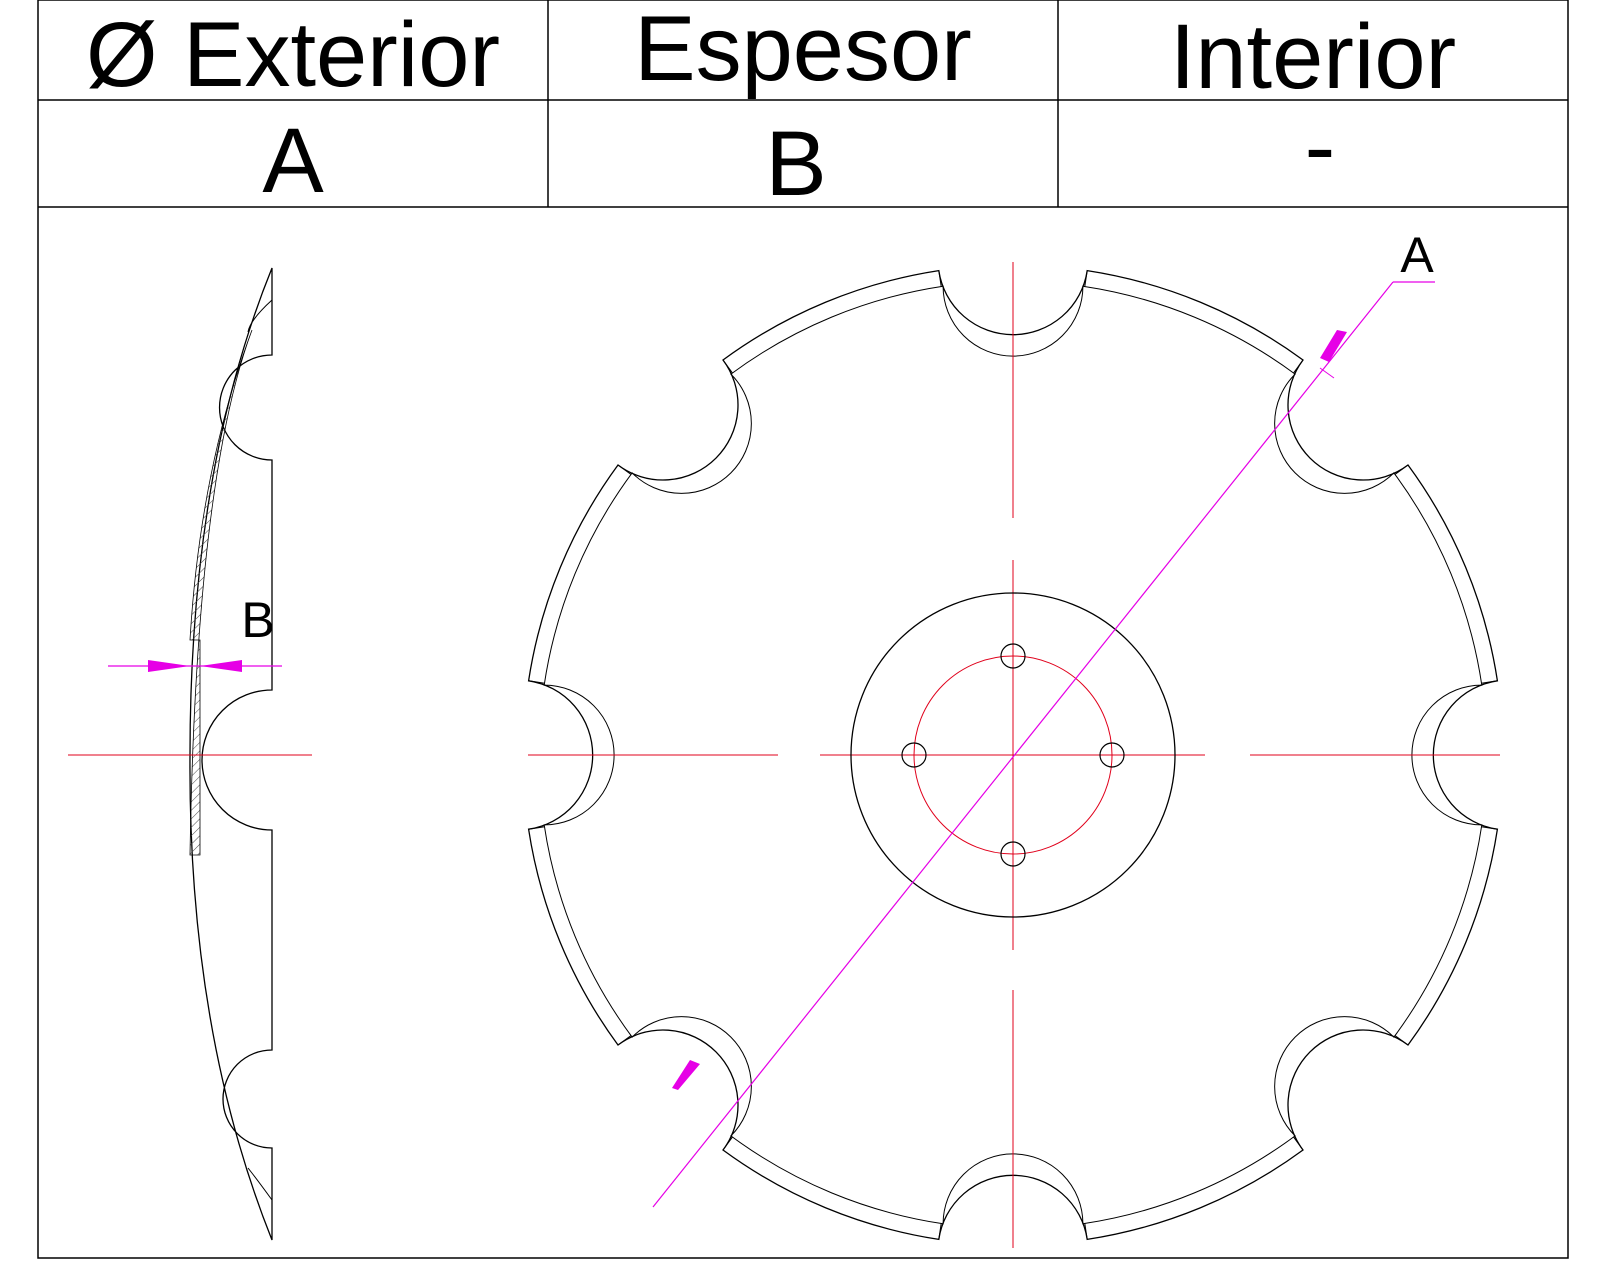  I want to click on bolt-circle, so click(1013, 755).